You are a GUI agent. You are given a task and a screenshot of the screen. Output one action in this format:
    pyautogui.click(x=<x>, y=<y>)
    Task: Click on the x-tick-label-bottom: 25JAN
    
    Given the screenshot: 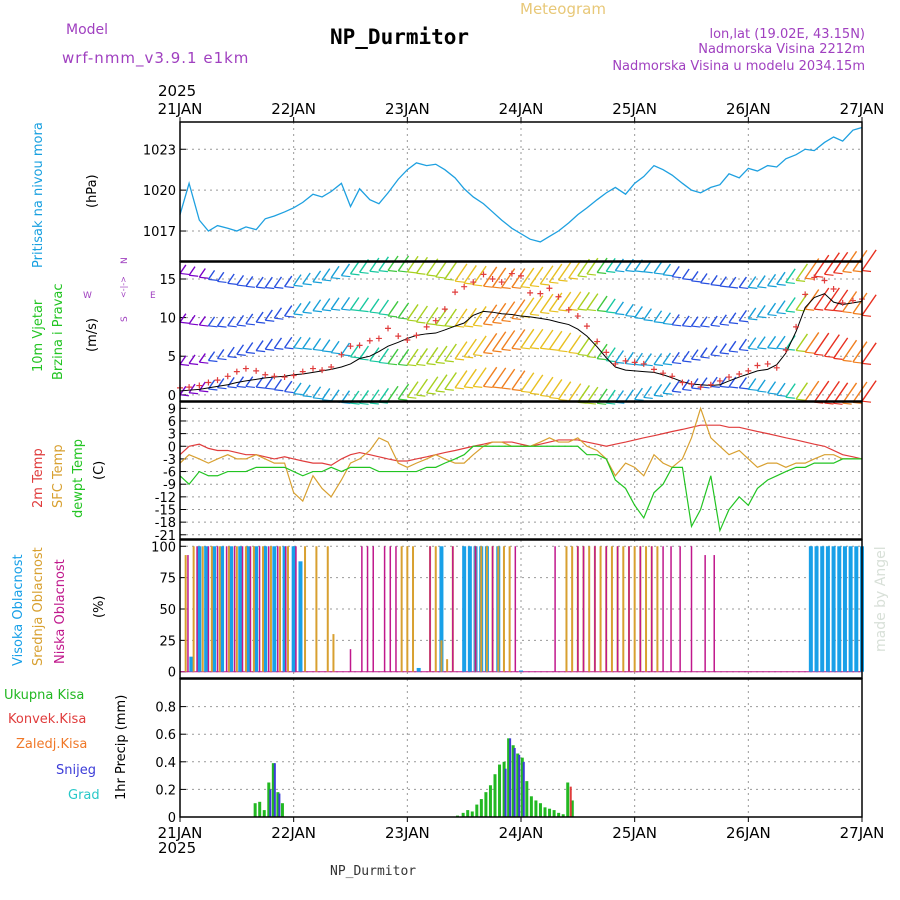 What is the action you would take?
    pyautogui.click(x=634, y=833)
    